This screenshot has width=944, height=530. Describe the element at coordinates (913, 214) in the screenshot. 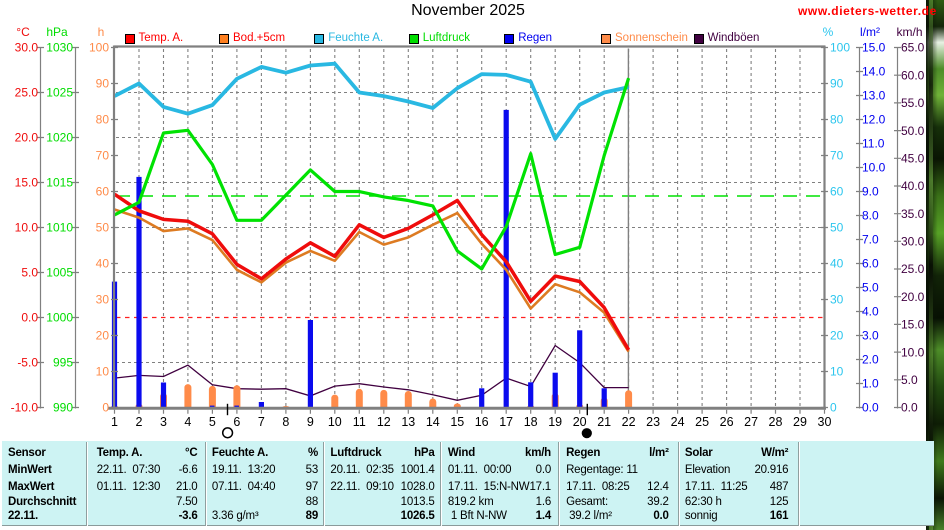

I see `svg-text: 35.0` at that location.